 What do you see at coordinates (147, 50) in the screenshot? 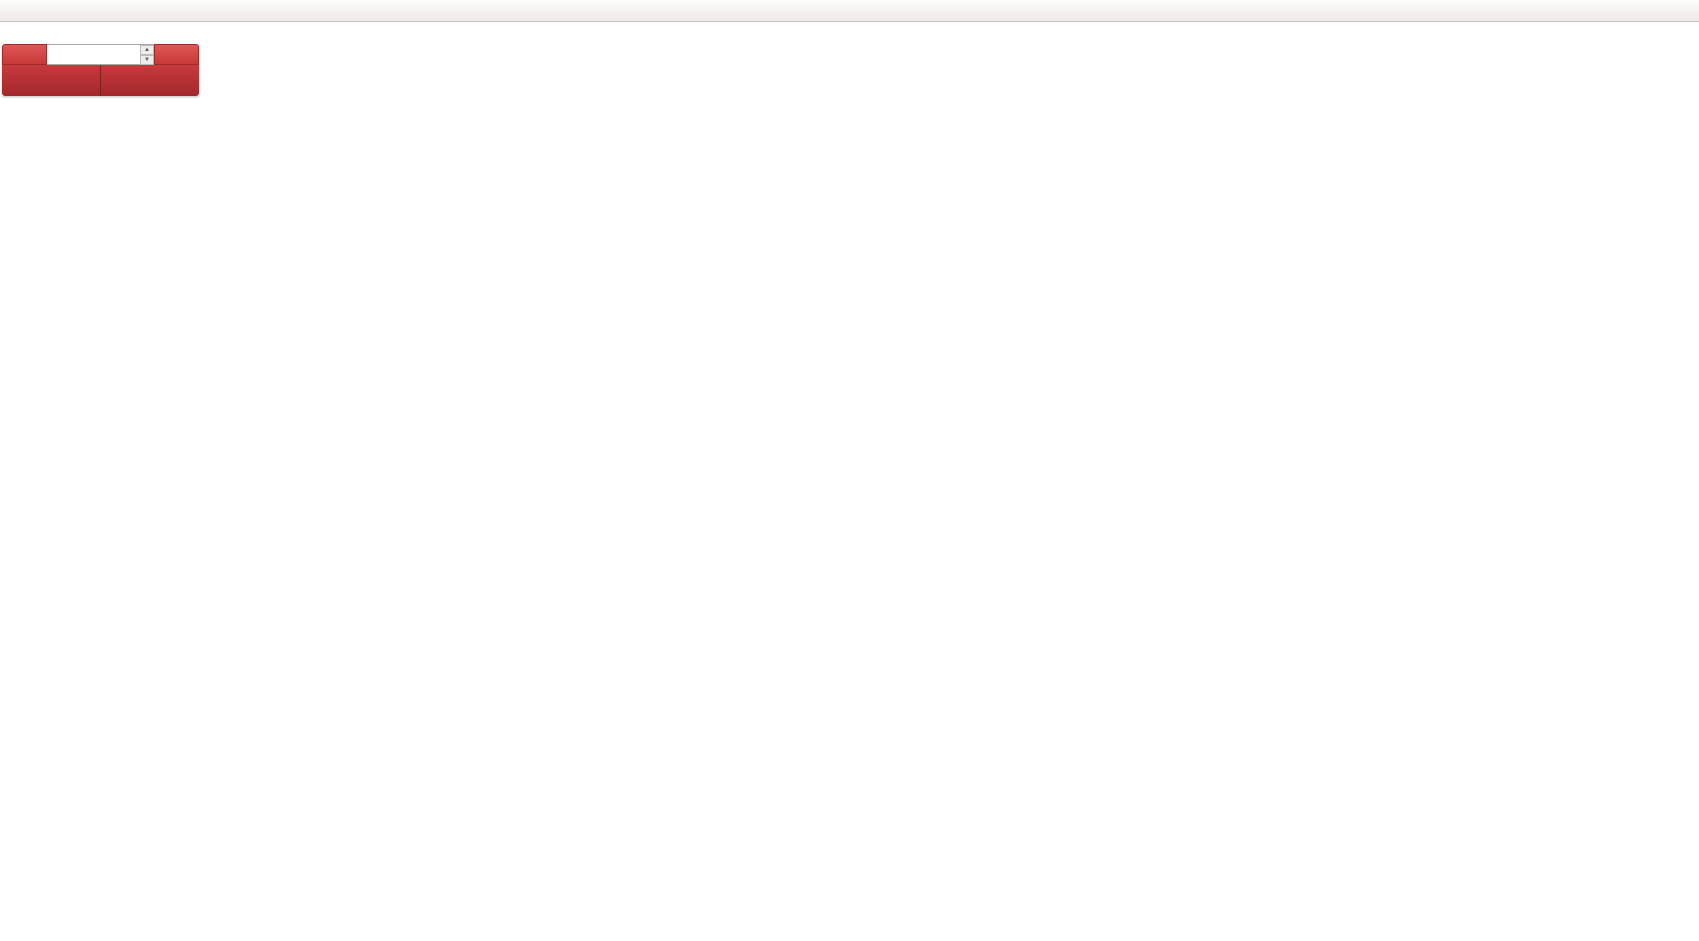
I see `volume-up-button: ▲` at bounding box center [147, 50].